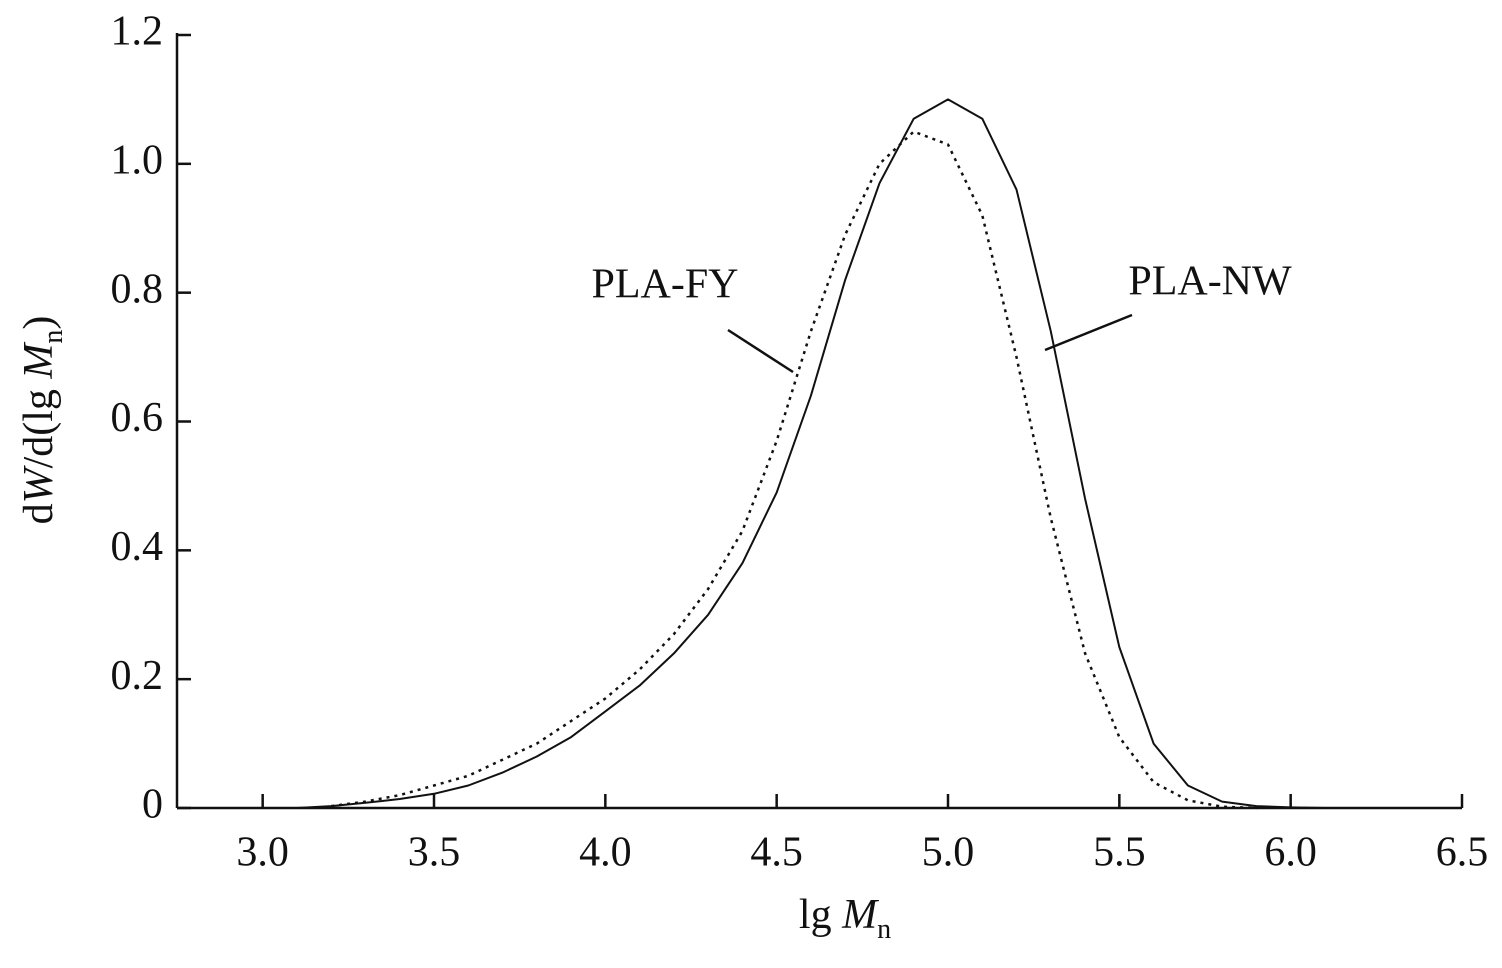 The width and height of the screenshot is (1502, 968). I want to click on y-tick-label: 0, so click(152, 805).